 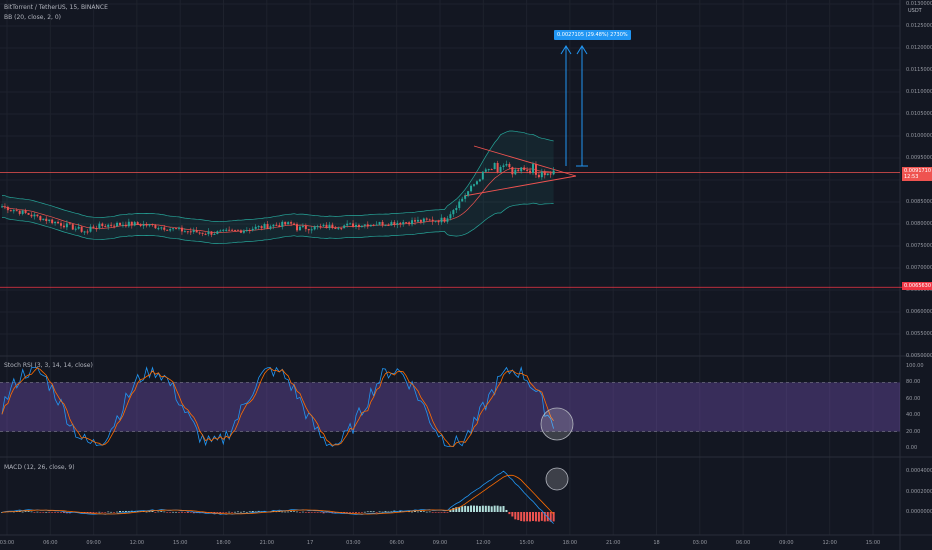 What do you see at coordinates (32, 17) in the screenshot?
I see `bb-indicator-label: BB (20, close, 2, 0)` at bounding box center [32, 17].